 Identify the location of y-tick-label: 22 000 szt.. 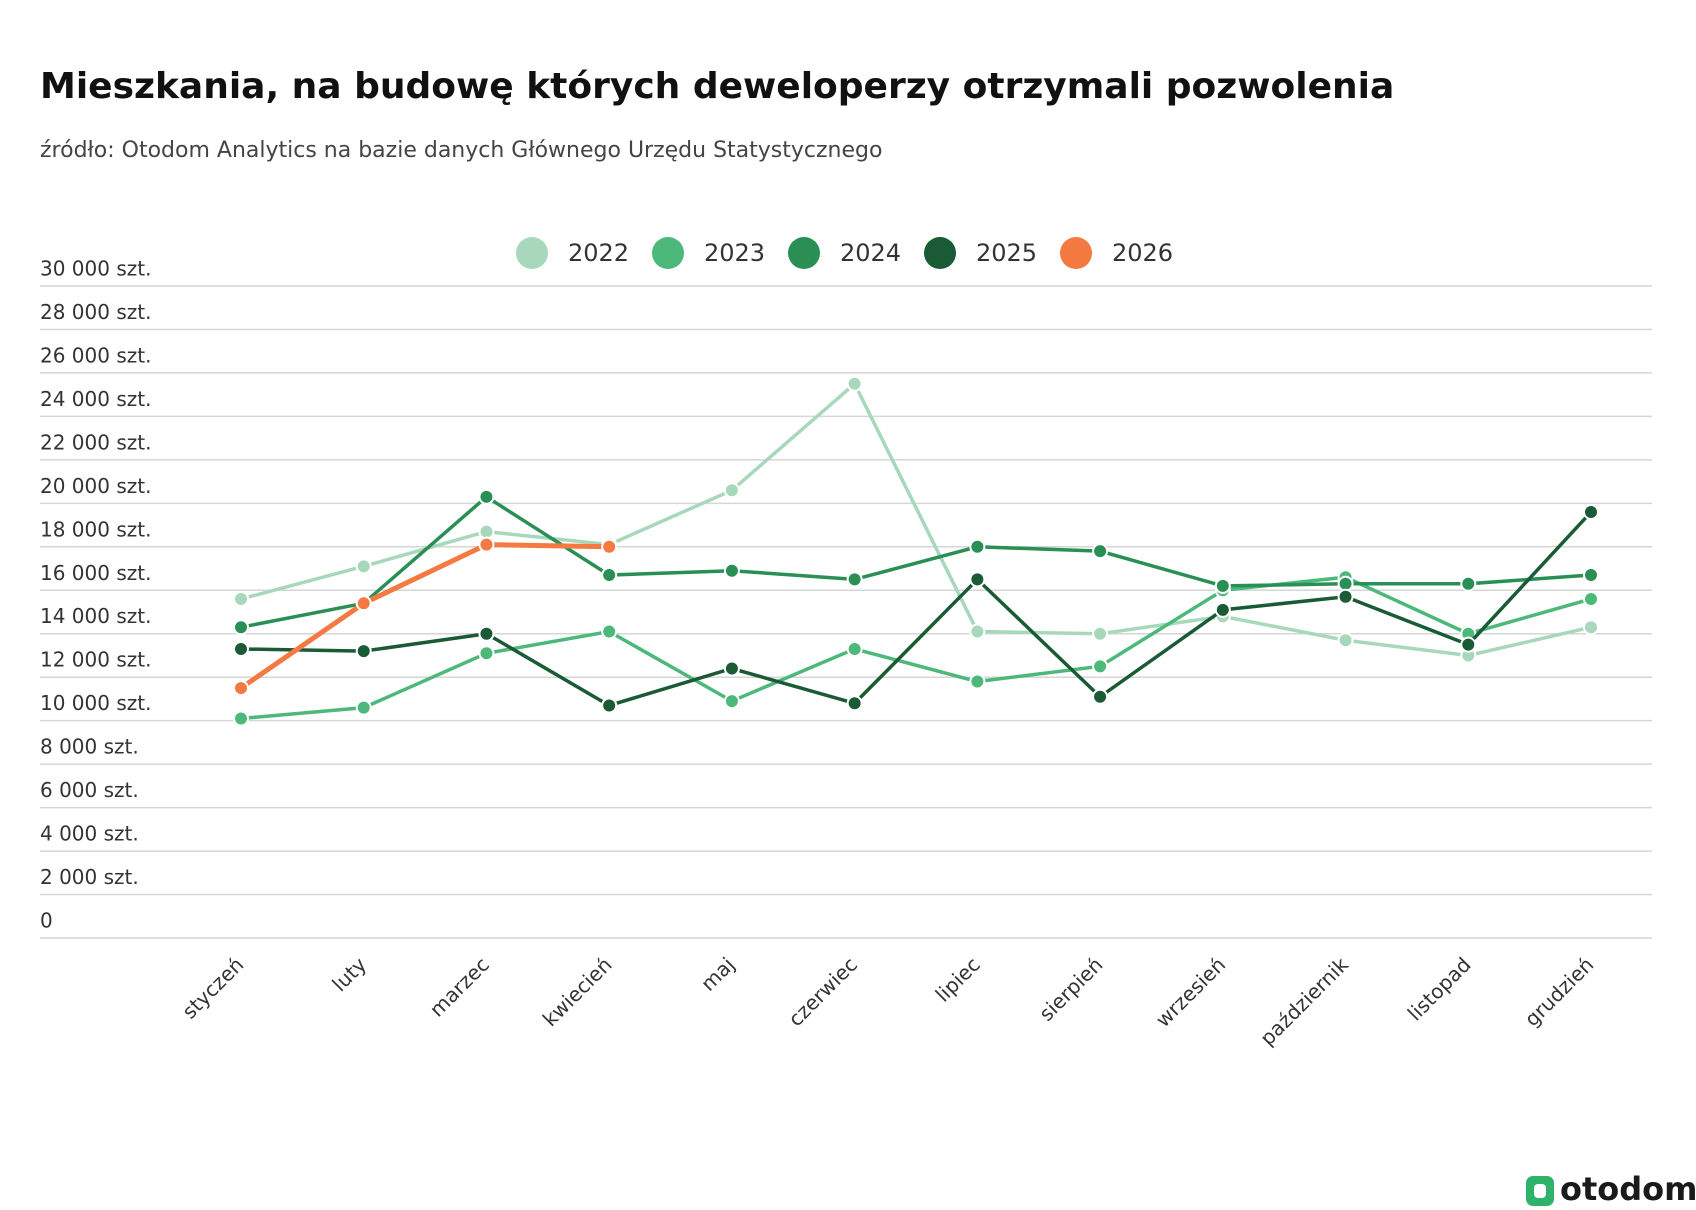
(95, 442).